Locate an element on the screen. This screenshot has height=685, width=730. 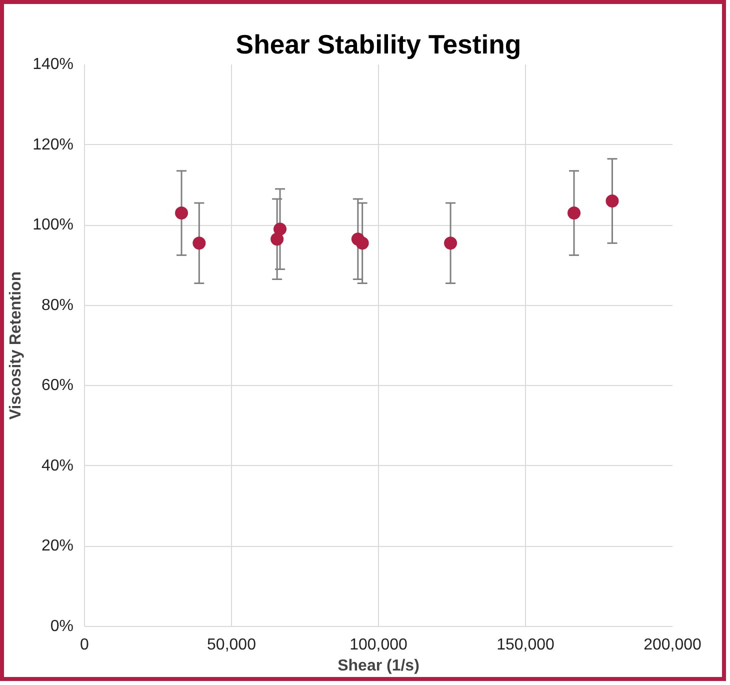
y-tick-label: 40% is located at coordinates (57, 465).